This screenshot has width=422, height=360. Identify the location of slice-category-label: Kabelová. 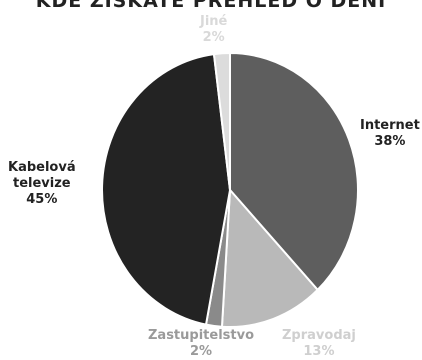
(42, 167).